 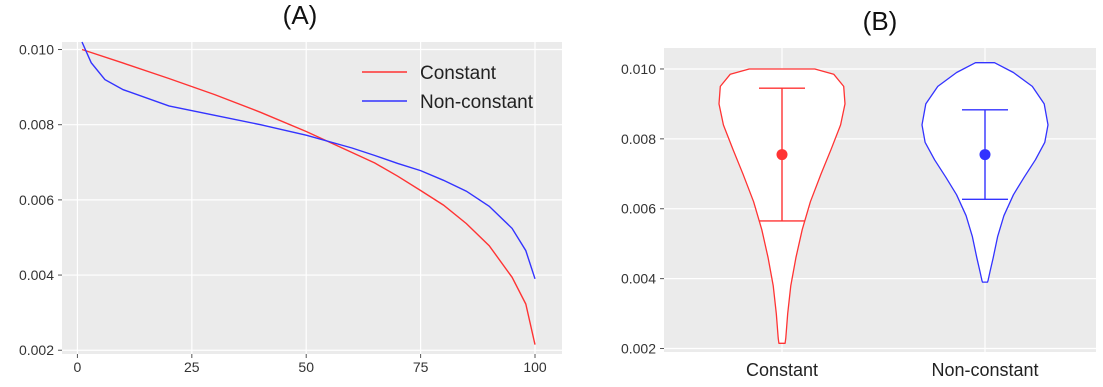 I want to click on panel-a-title: (A), so click(x=300, y=15).